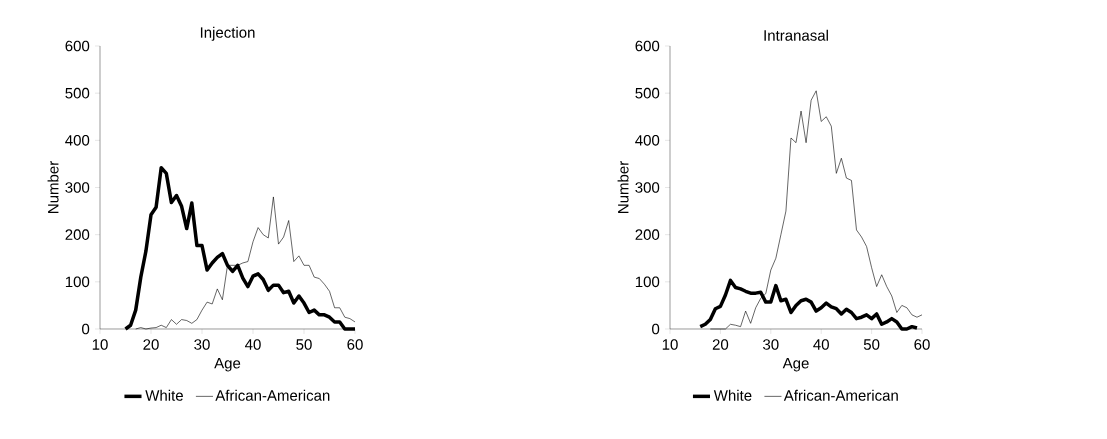 Image resolution: width=1107 pixels, height=439 pixels. I want to click on chart-title: Injection, so click(227, 33).